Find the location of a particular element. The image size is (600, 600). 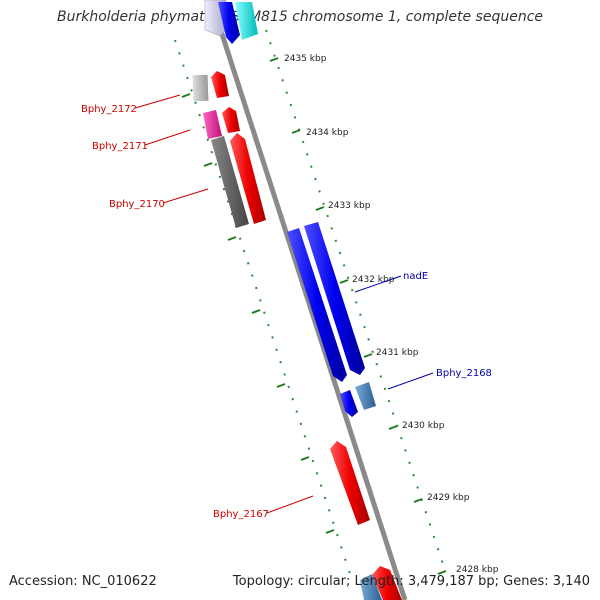

leader-nade is located at coordinates (378, 284).